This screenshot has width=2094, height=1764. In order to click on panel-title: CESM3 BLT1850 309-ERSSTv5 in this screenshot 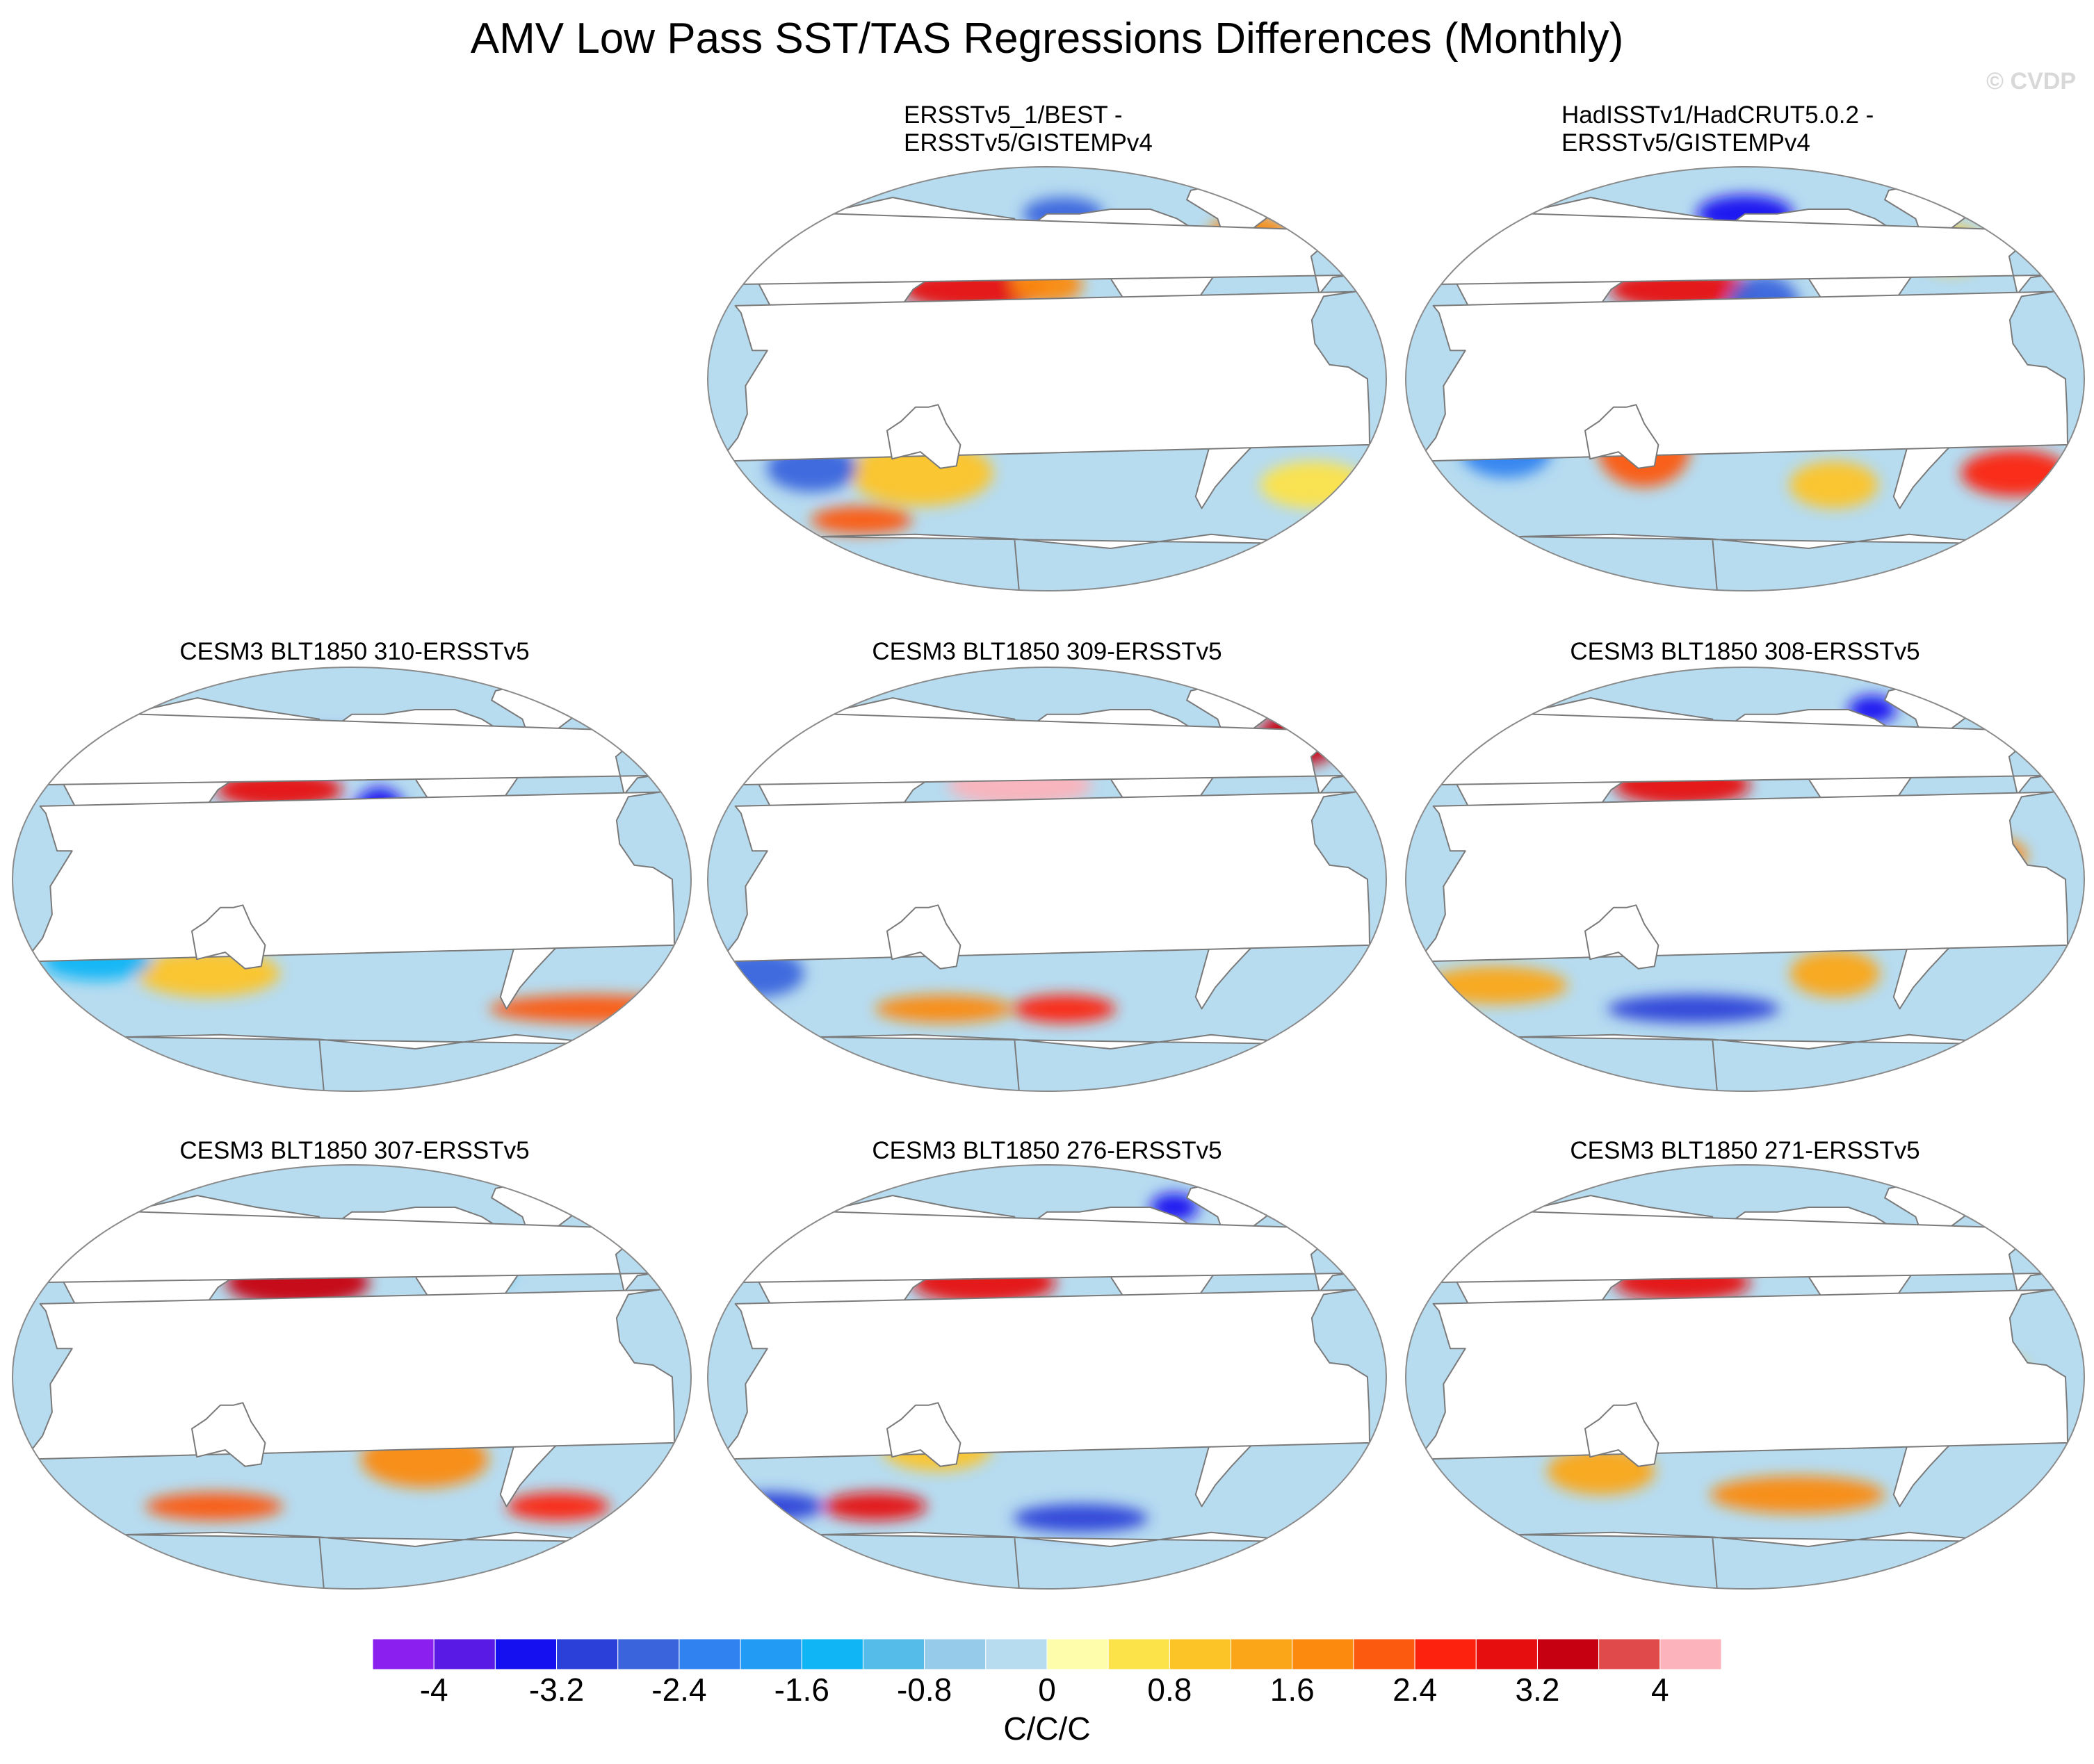, I will do `click(1047, 652)`.